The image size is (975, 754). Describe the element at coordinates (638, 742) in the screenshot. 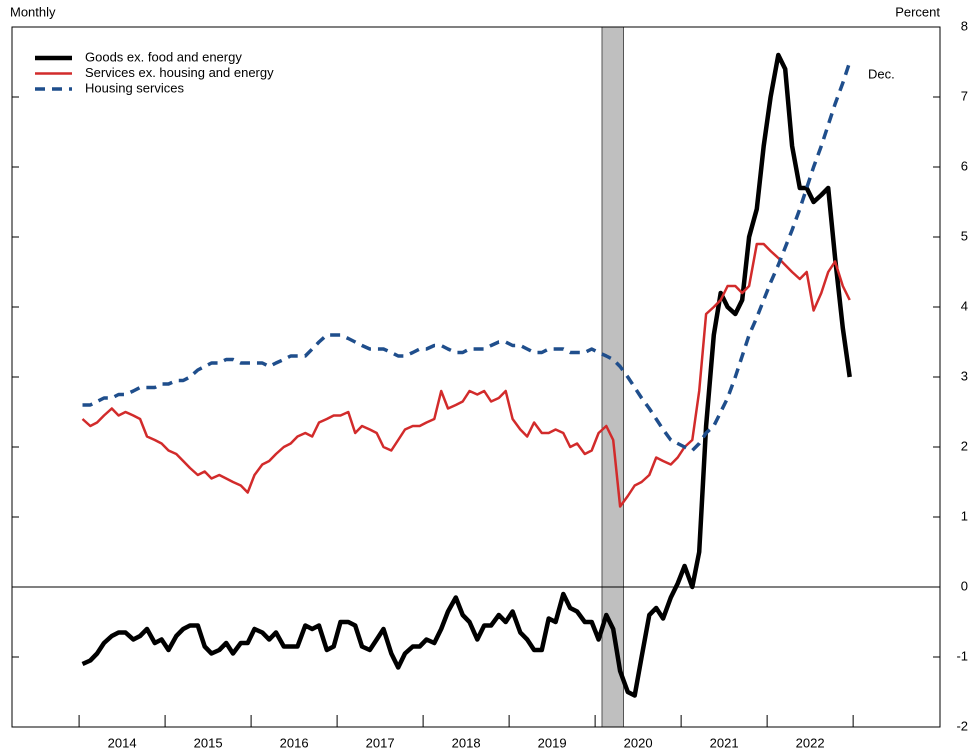

I see `x-tick-label: 2020` at that location.